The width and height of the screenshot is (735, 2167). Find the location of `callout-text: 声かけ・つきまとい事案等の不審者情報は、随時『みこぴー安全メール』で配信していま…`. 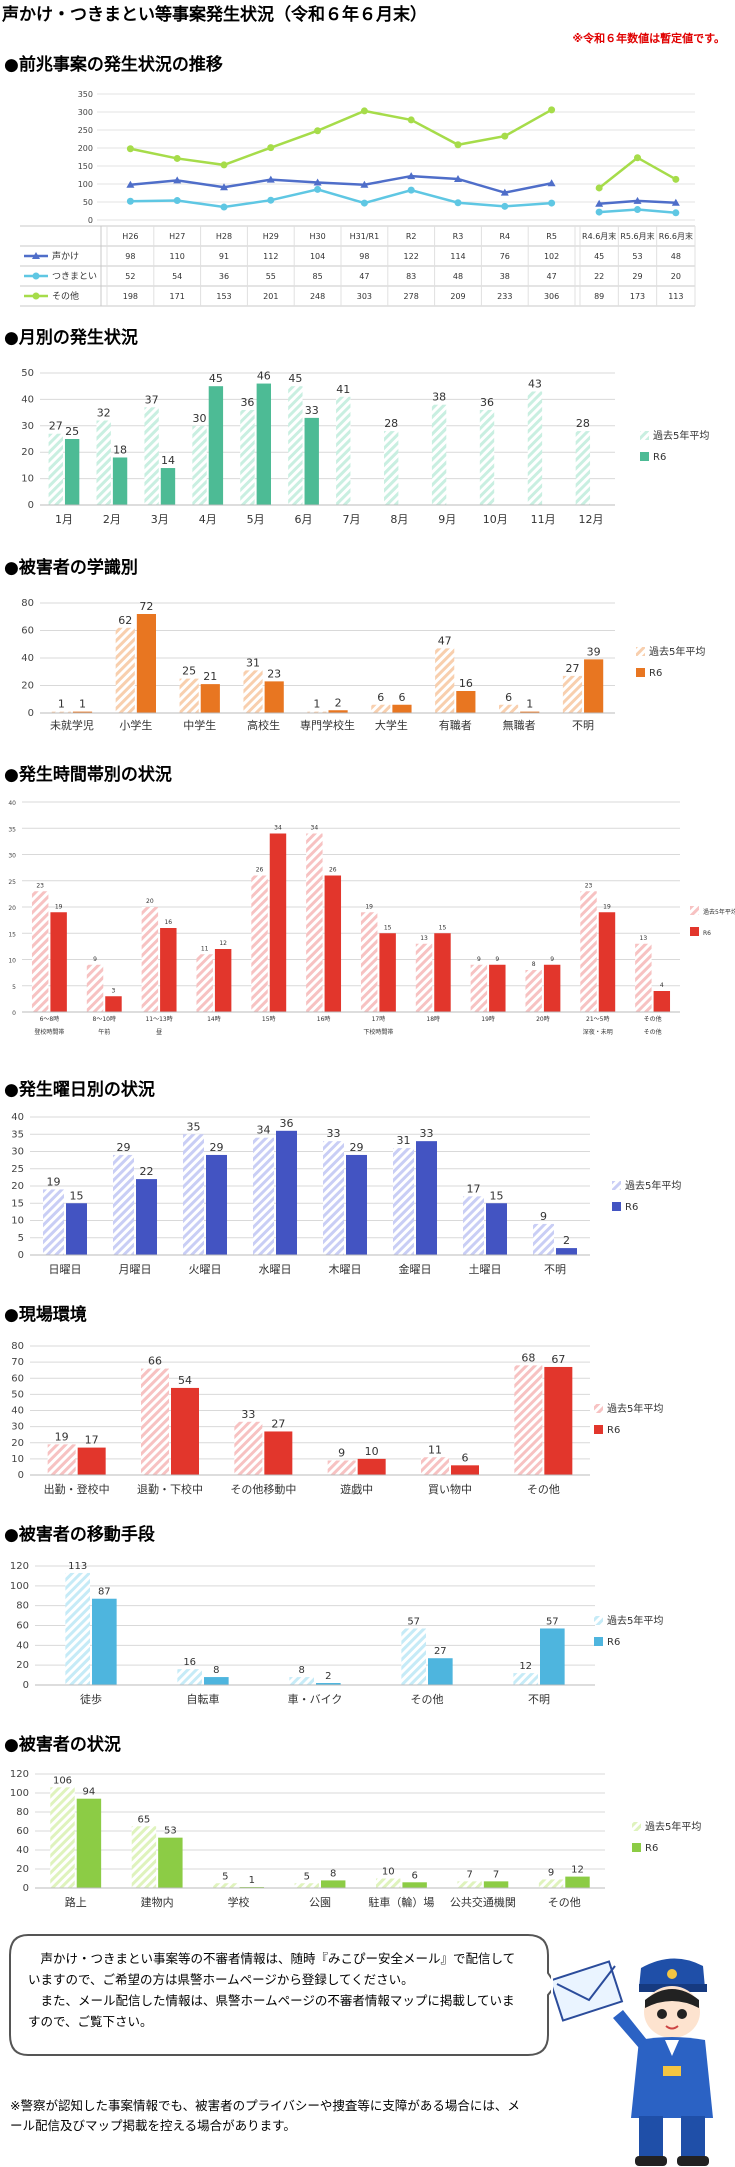

callout-text: 声かけ・つきまとい事案等の不審者情報は、随時『みこぴー安全メール』で配信していま… is located at coordinates (273, 1990).